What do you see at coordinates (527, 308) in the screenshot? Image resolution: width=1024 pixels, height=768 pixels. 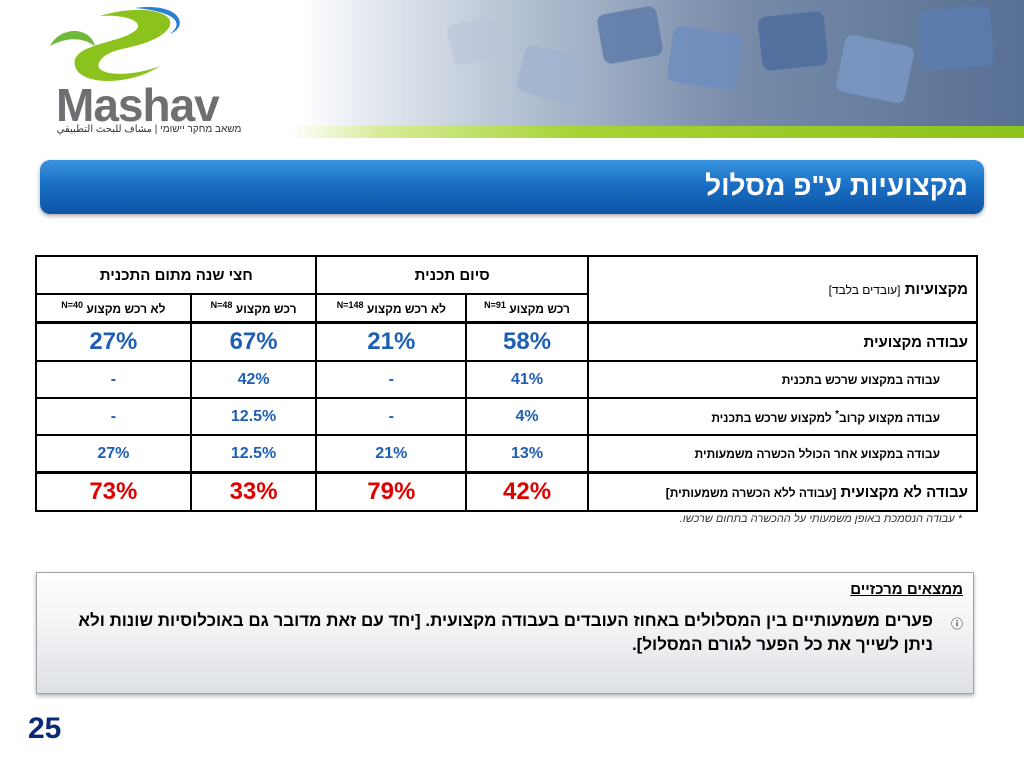 I see `col-header: רכש מקצוע N=91` at bounding box center [527, 308].